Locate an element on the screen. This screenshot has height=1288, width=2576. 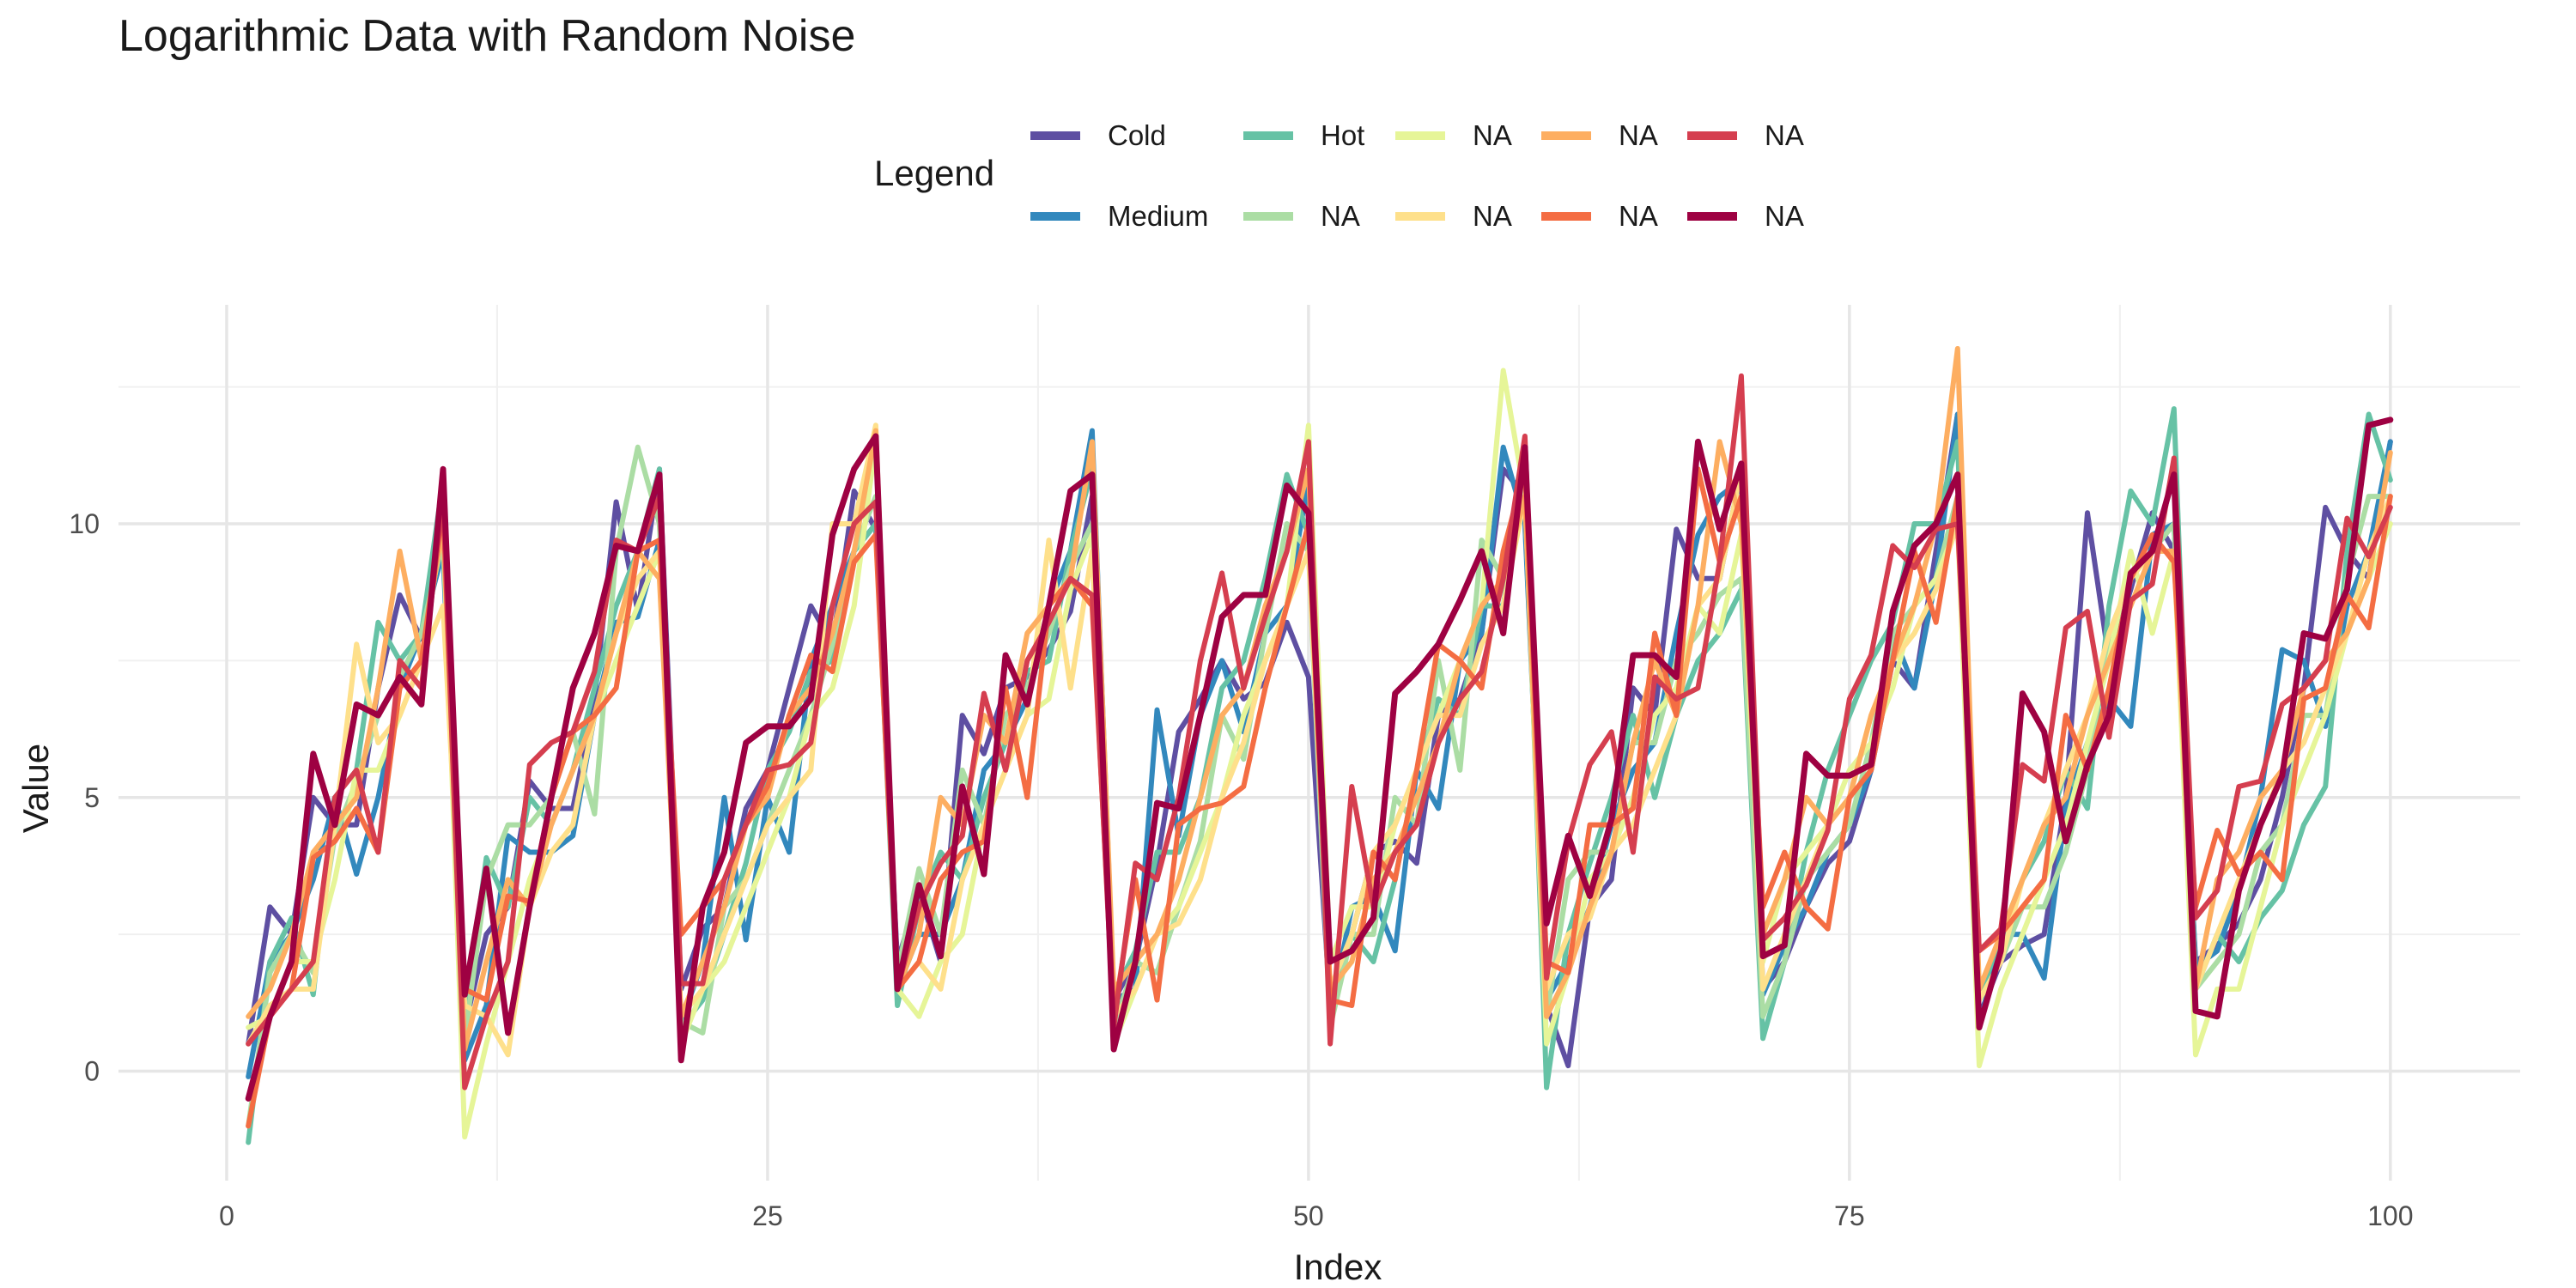
legend-item-0: Cold is located at coordinates (1098, 135).